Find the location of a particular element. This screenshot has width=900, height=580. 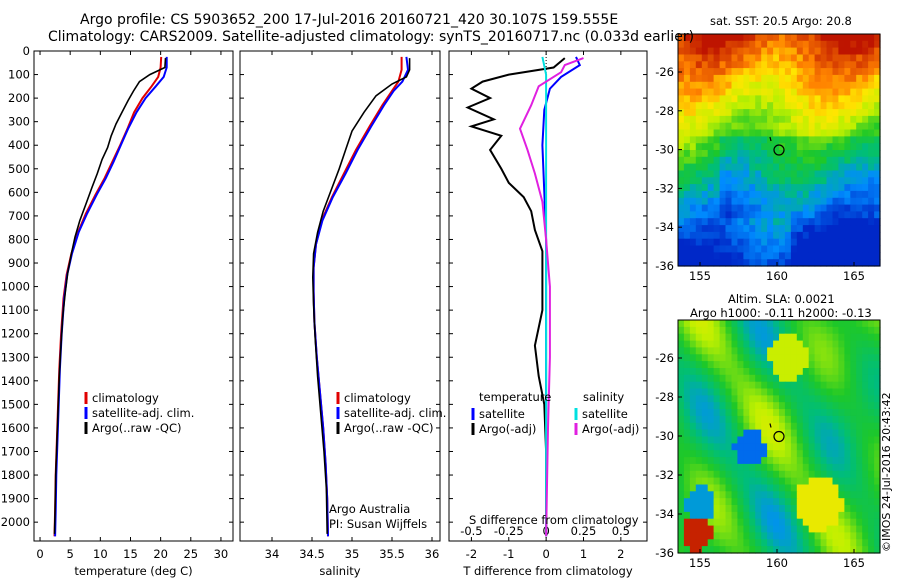

s-diff-label: S difference from climatology is located at coordinates (554, 520).